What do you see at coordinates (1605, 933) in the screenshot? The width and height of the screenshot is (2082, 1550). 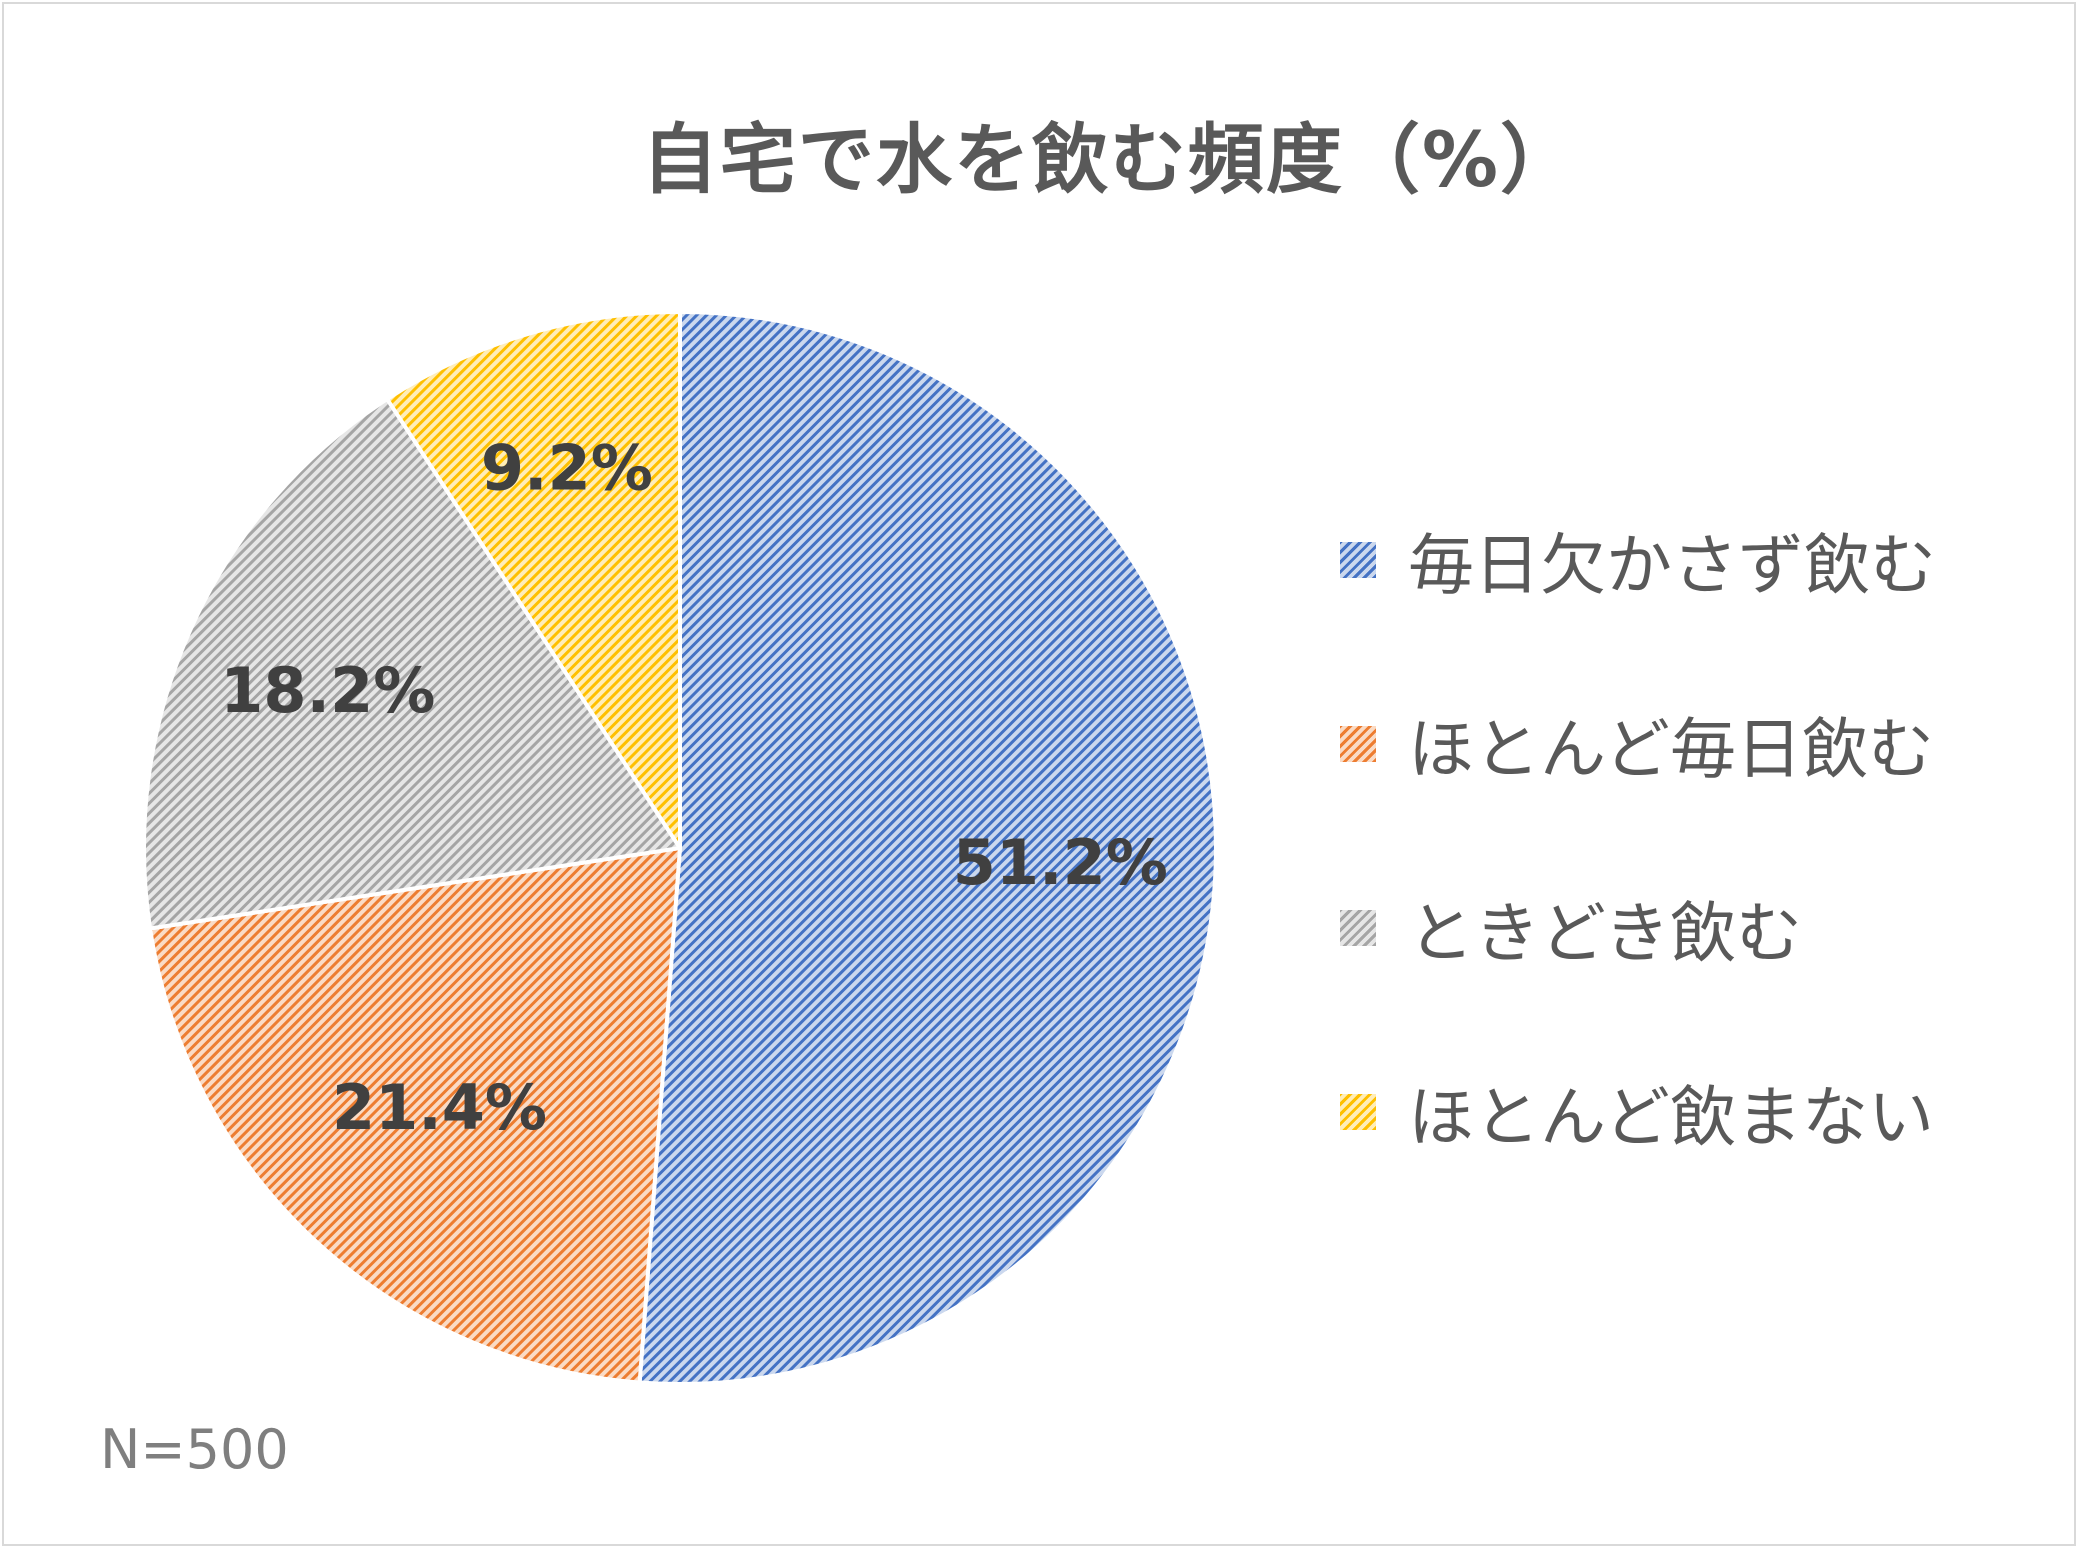 I see `legend-label: ときどき飲む` at bounding box center [1605, 933].